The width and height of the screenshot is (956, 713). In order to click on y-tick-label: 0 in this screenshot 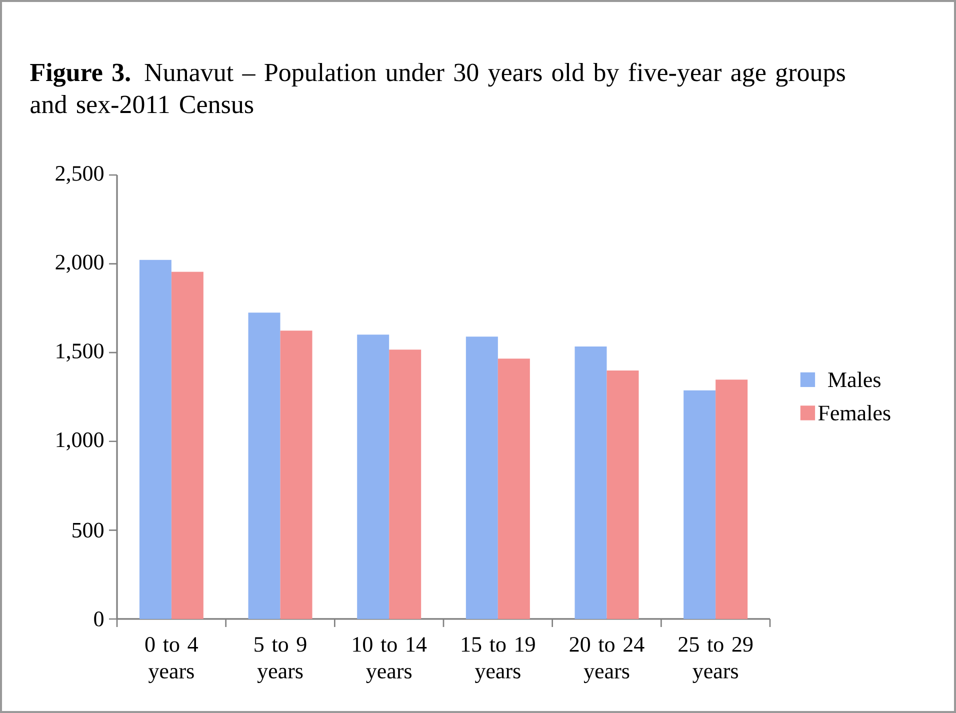, I will do `click(99, 619)`.